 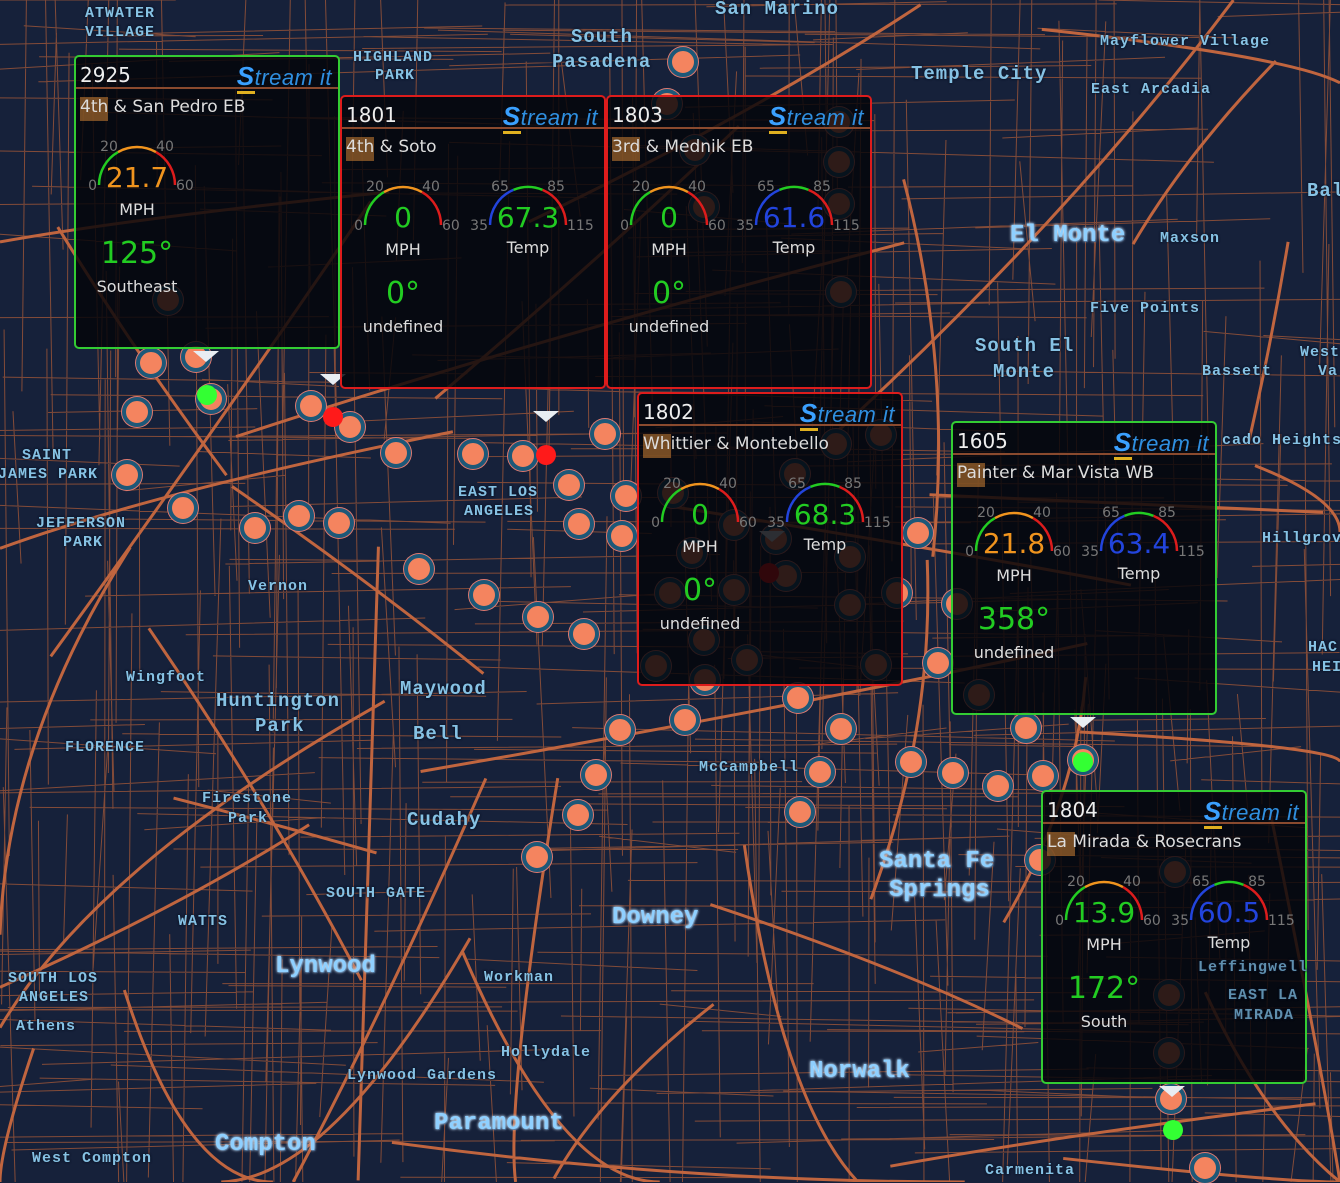 I want to click on gauge-value: 63.4, so click(x=1139, y=543).